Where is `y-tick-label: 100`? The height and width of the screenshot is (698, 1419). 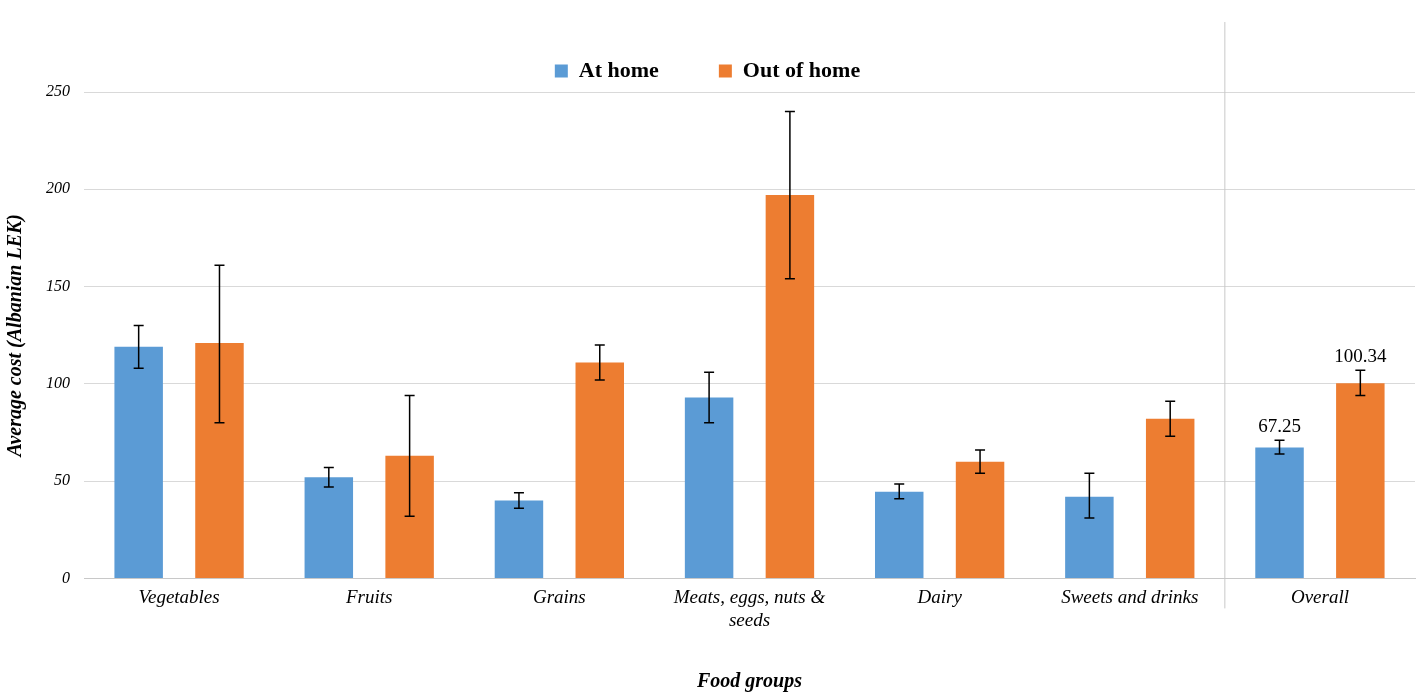
y-tick-label: 100 is located at coordinates (58, 383).